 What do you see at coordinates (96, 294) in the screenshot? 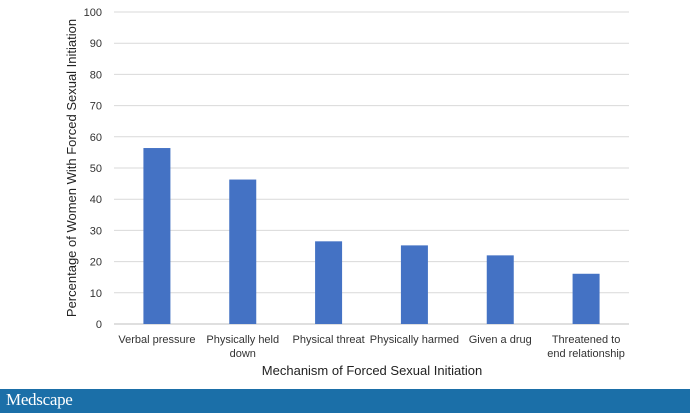
I see `y-tick-label: 10` at bounding box center [96, 294].